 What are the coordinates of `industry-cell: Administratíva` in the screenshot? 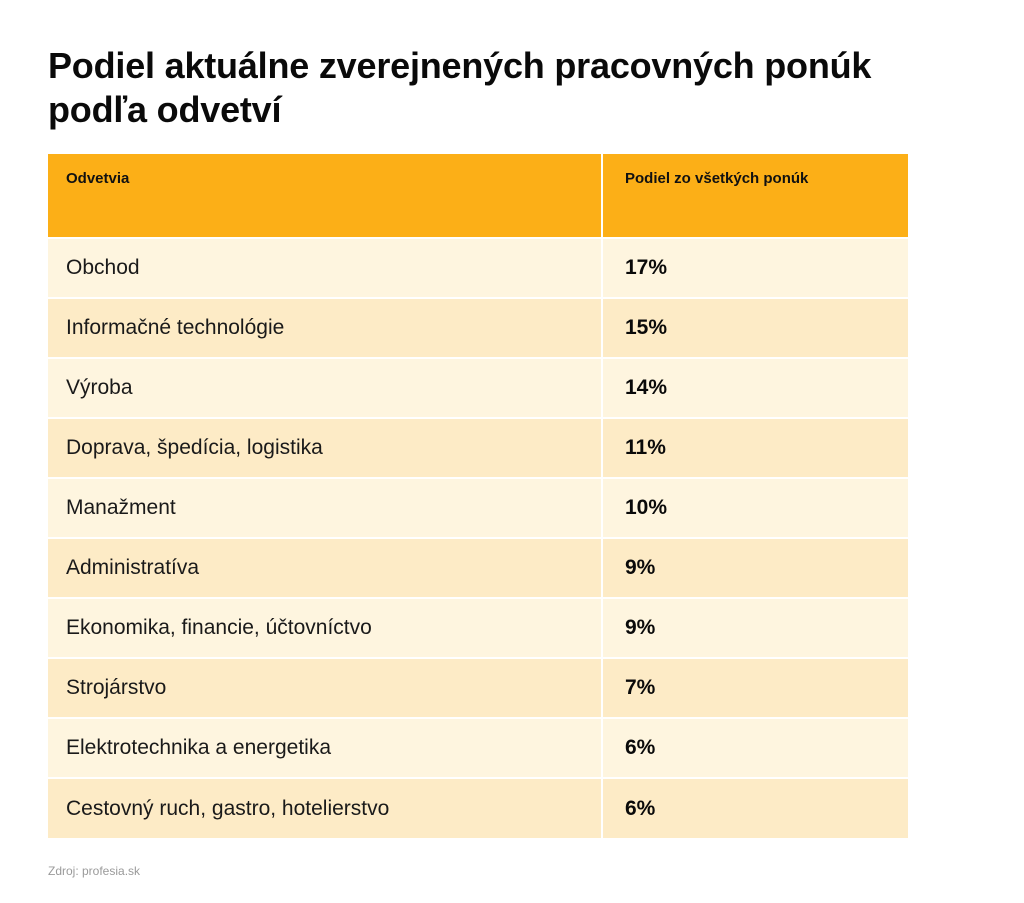 It's located at (325, 567).